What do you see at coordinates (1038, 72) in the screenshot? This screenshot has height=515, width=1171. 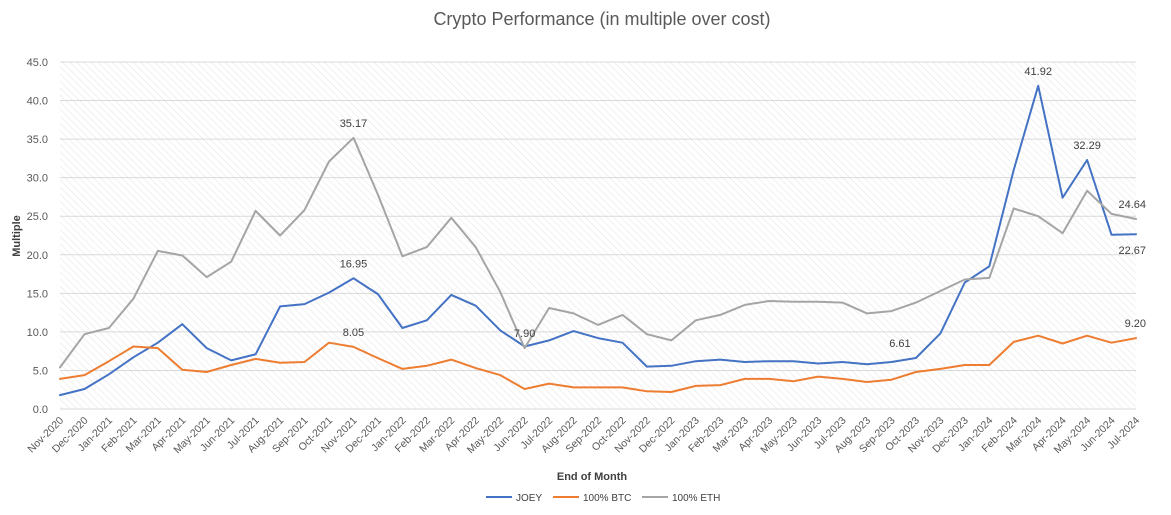 I see `data-label: 41.92` at bounding box center [1038, 72].